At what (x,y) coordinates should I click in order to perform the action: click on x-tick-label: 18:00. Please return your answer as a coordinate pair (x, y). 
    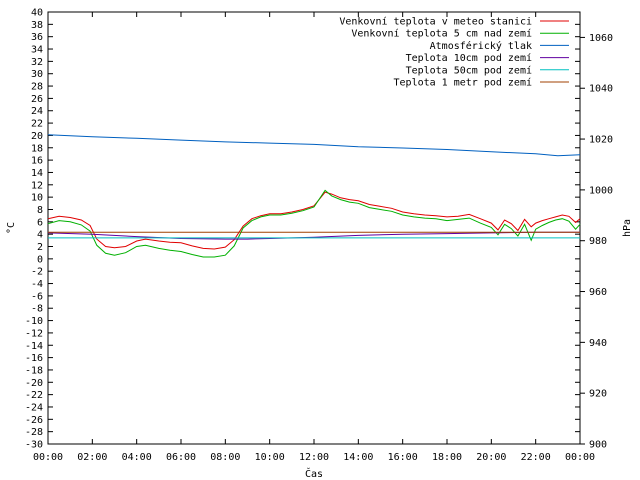
    Looking at the image, I should click on (447, 457).